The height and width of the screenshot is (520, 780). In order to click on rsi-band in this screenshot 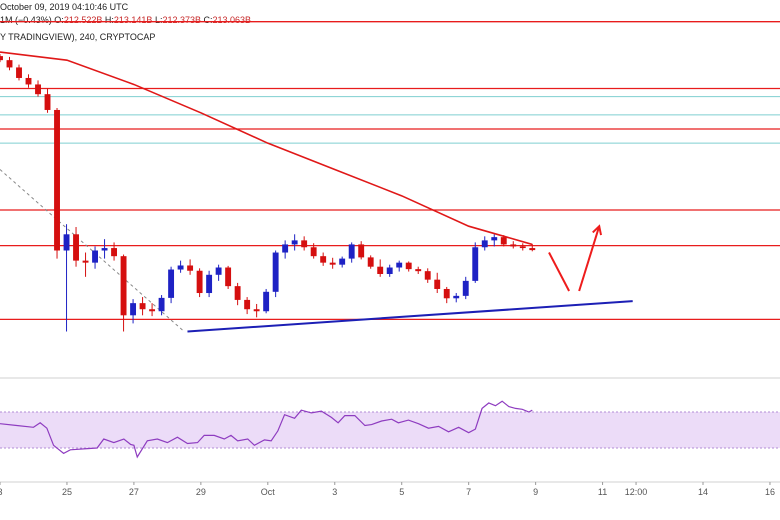, I will do `click(390, 430)`.